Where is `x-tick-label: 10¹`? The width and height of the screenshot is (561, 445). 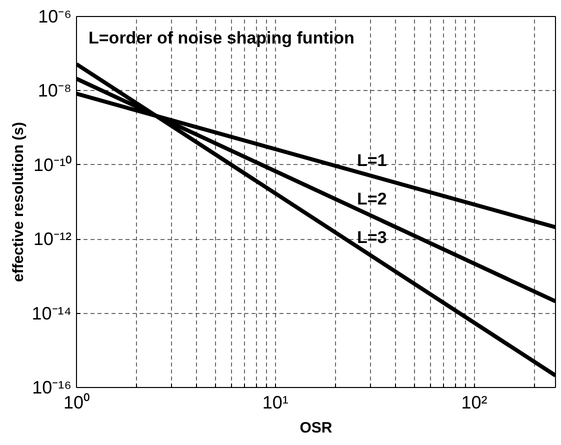
x-tick-label: 10¹ is located at coordinates (275, 402).